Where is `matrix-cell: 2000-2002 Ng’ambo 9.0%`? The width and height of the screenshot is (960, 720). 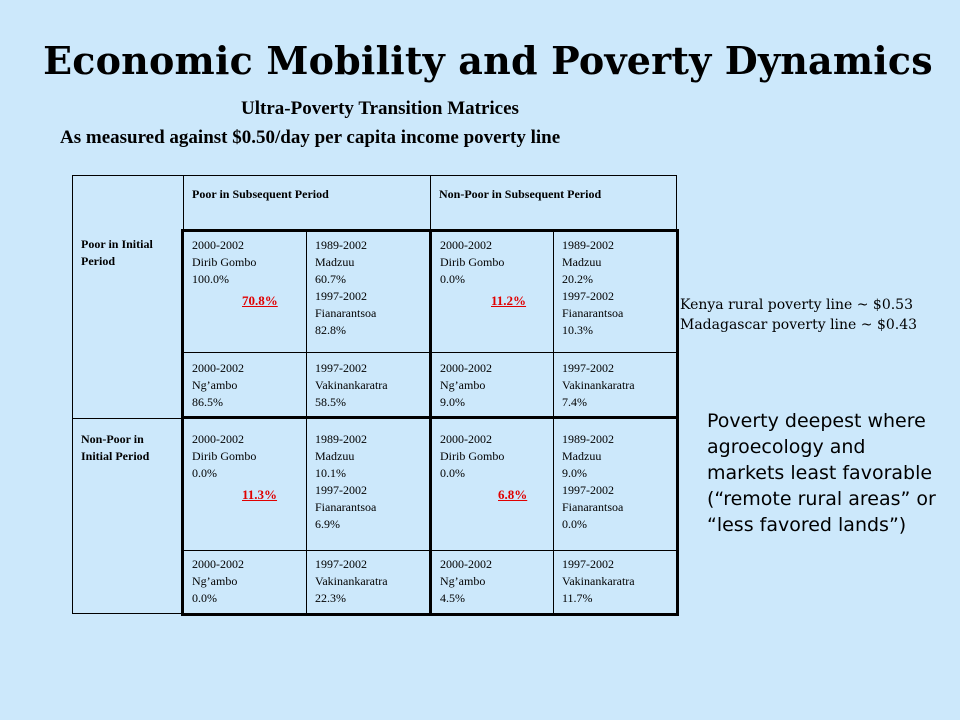 matrix-cell: 2000-2002 Ng’ambo 9.0% is located at coordinates (492, 385).